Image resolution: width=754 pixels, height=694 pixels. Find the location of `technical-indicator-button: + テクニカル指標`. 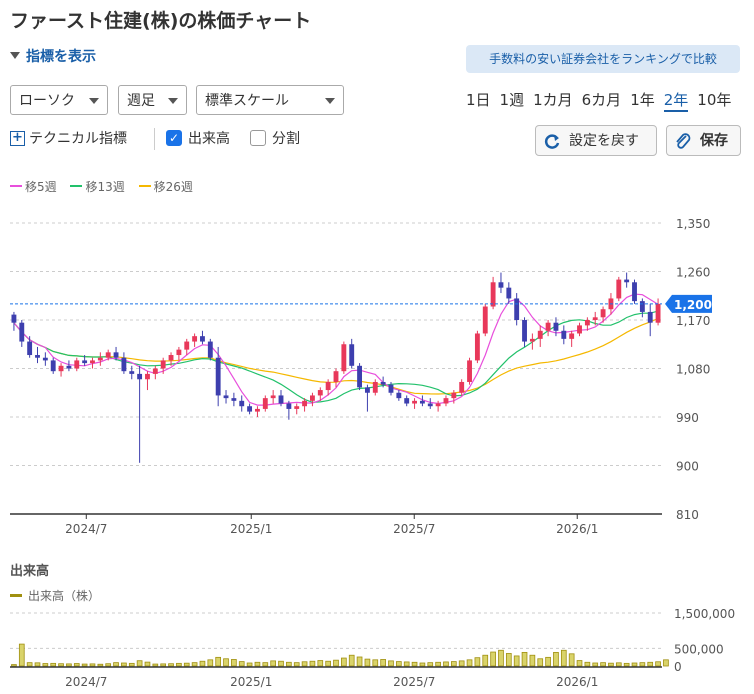

technical-indicator-button: + テクニカル指標 is located at coordinates (68, 138).